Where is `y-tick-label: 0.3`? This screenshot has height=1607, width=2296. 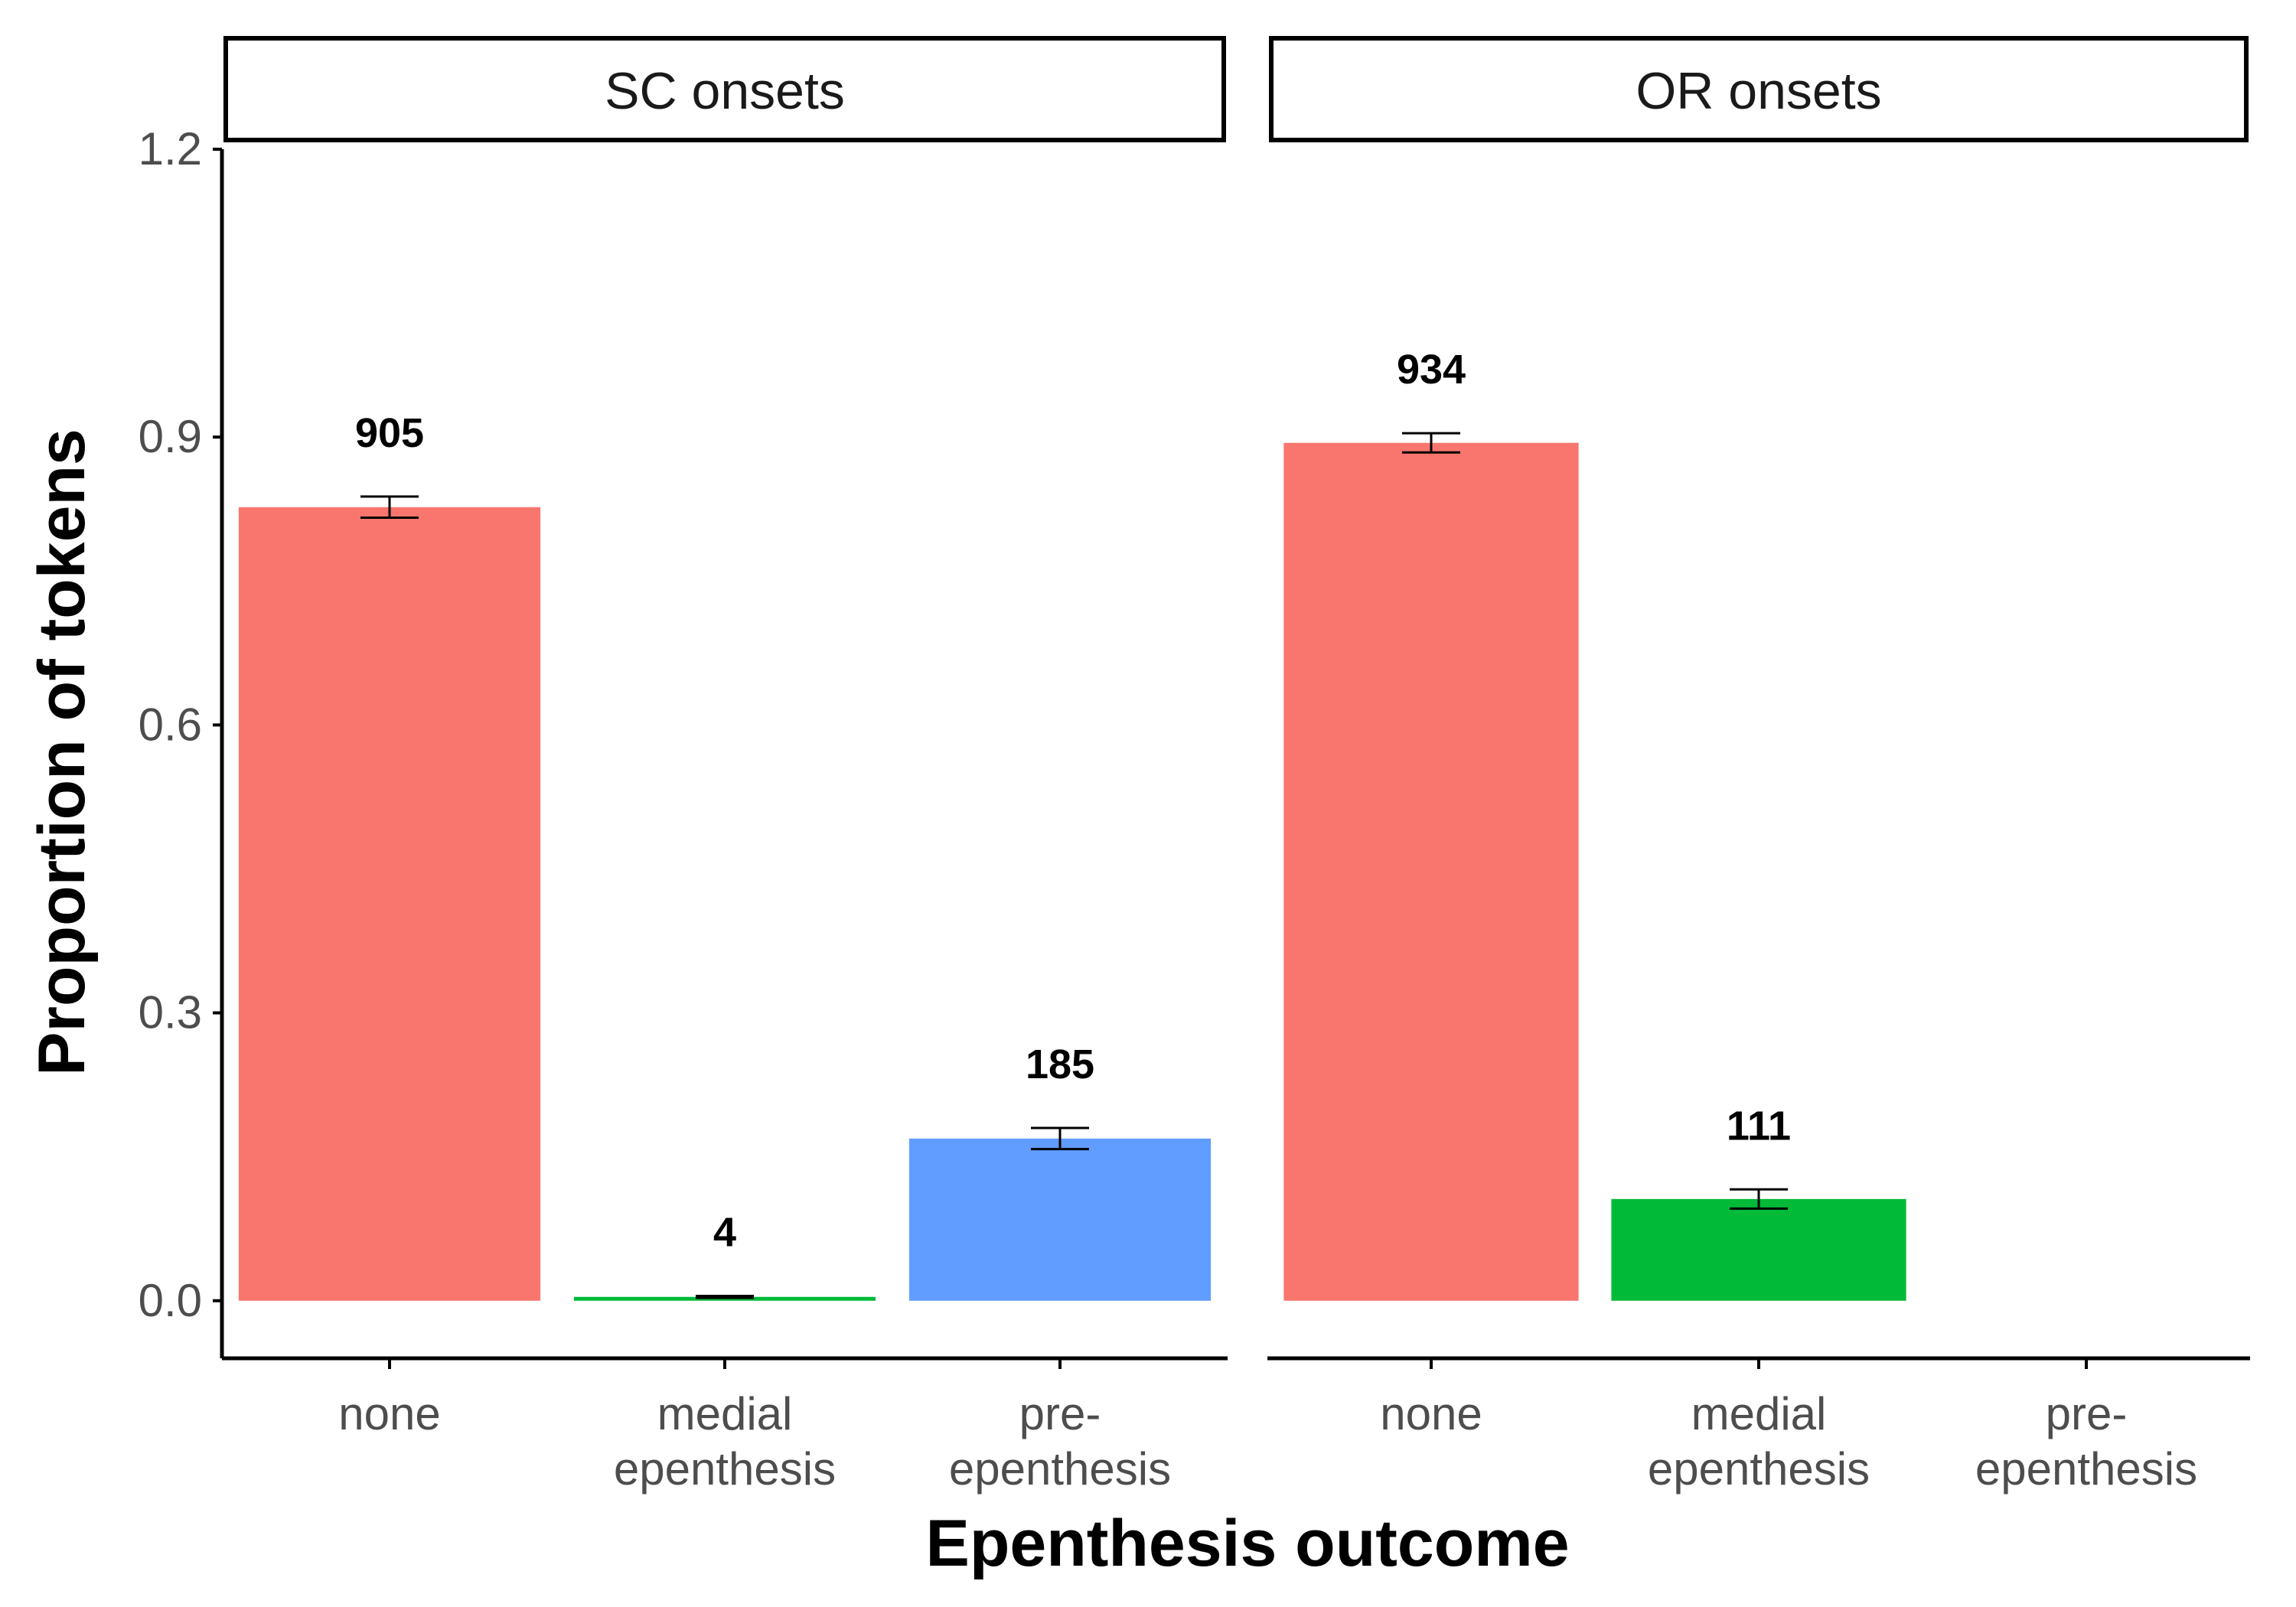 y-tick-label: 0.3 is located at coordinates (170, 1012).